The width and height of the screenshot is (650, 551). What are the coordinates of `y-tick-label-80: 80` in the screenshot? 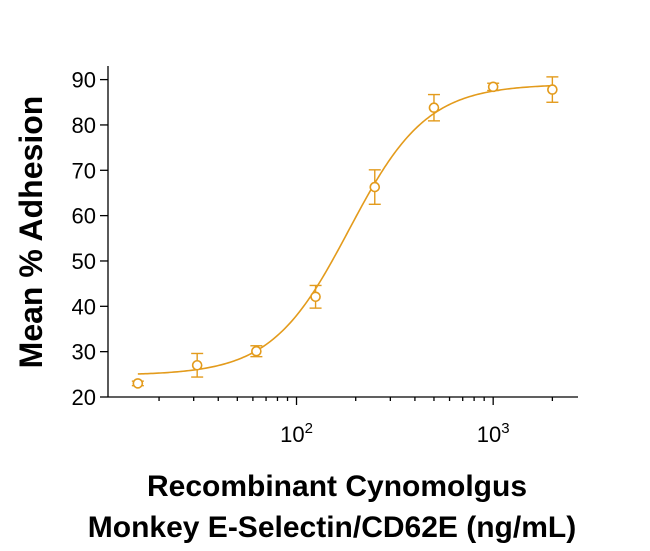 It's located at (84, 125).